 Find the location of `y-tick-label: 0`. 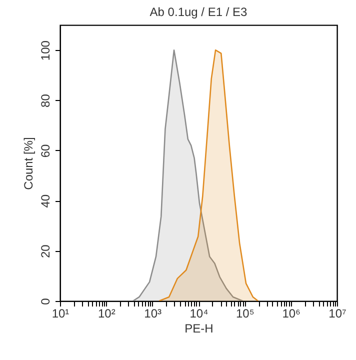

y-tick-label: 0 is located at coordinates (45, 301).